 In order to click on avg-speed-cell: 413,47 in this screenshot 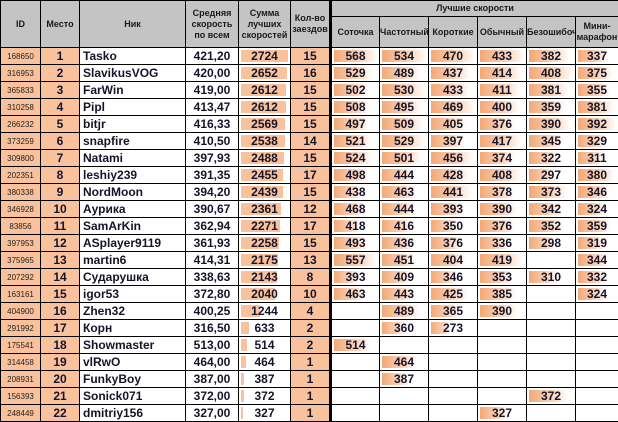, I will do `click(212, 107)`.